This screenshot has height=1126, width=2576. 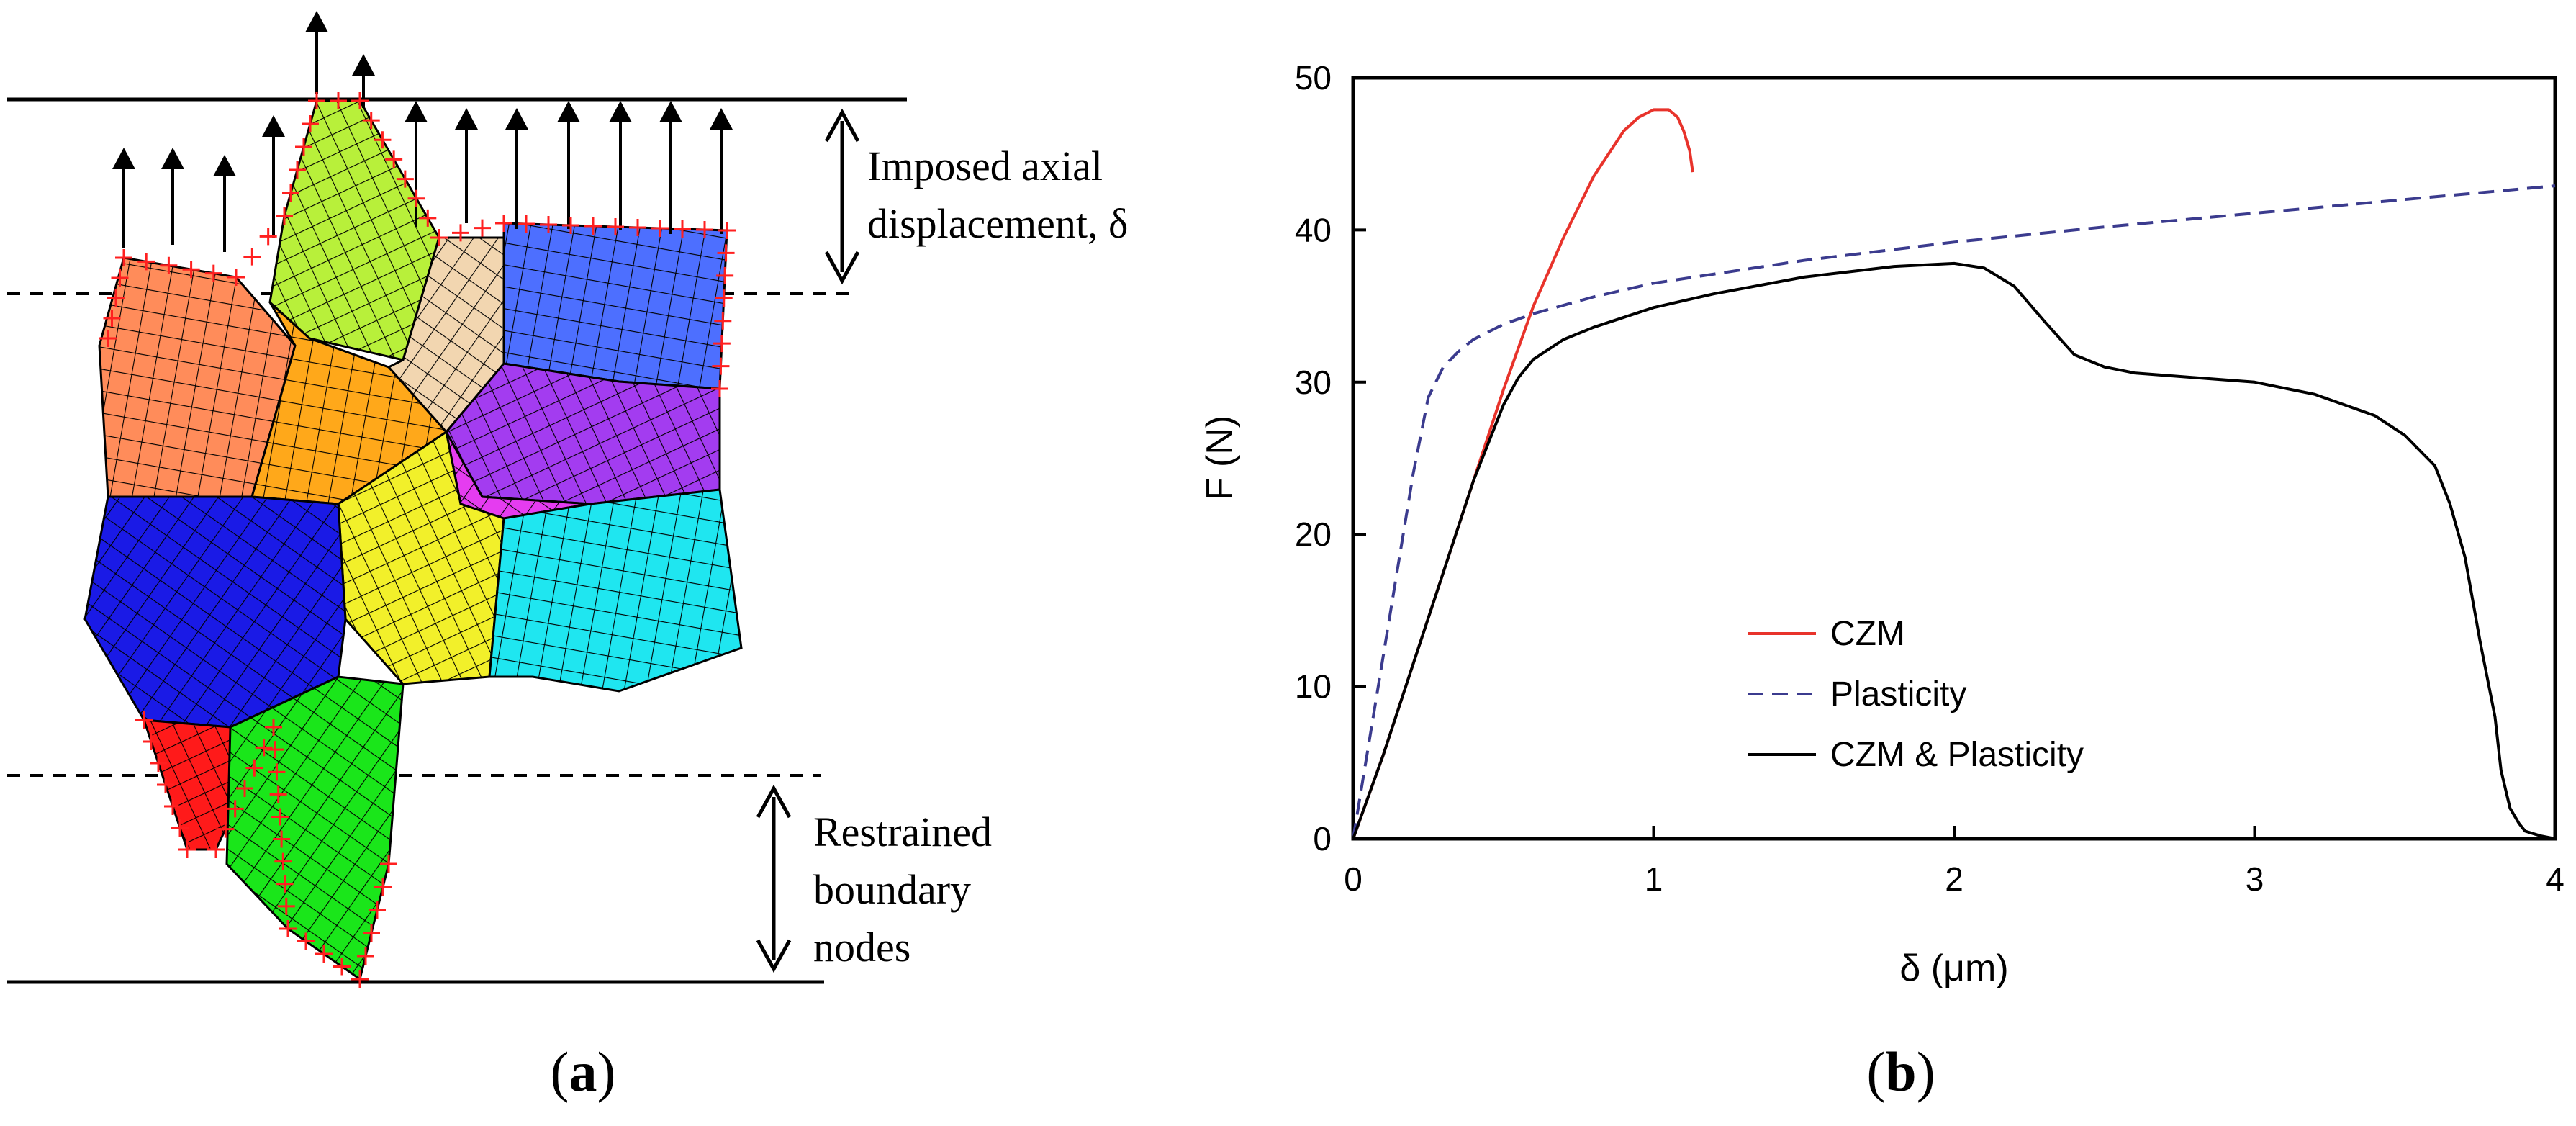 I want to click on x-tick-label: 0, so click(x=1353, y=879).